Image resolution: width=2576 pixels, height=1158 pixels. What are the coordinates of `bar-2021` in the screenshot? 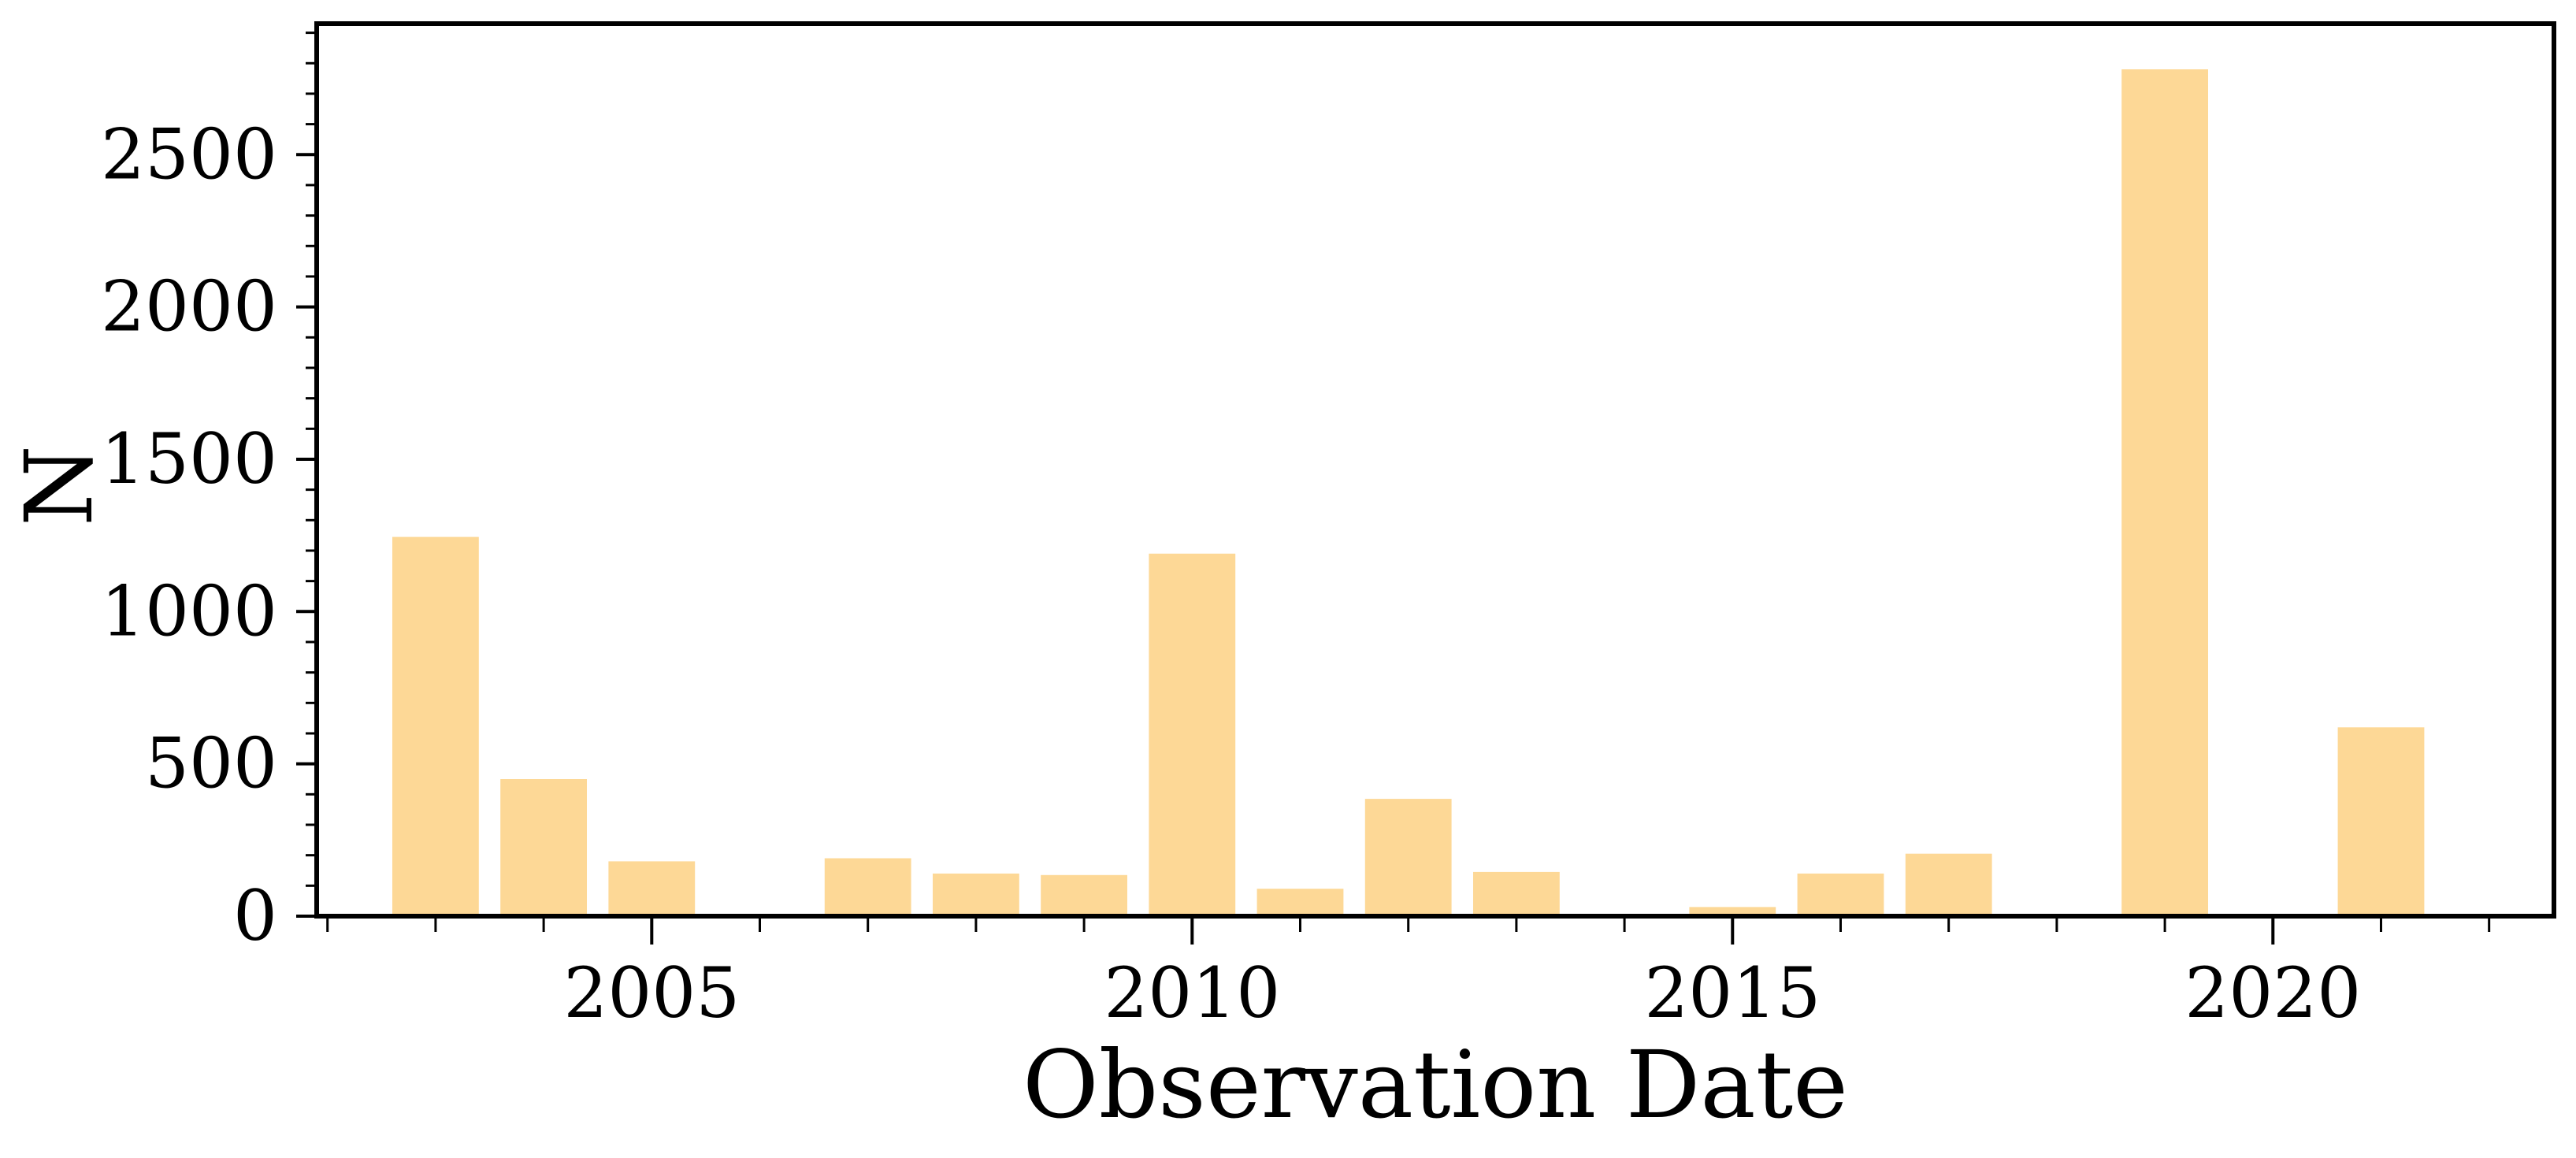 It's located at (2381, 821).